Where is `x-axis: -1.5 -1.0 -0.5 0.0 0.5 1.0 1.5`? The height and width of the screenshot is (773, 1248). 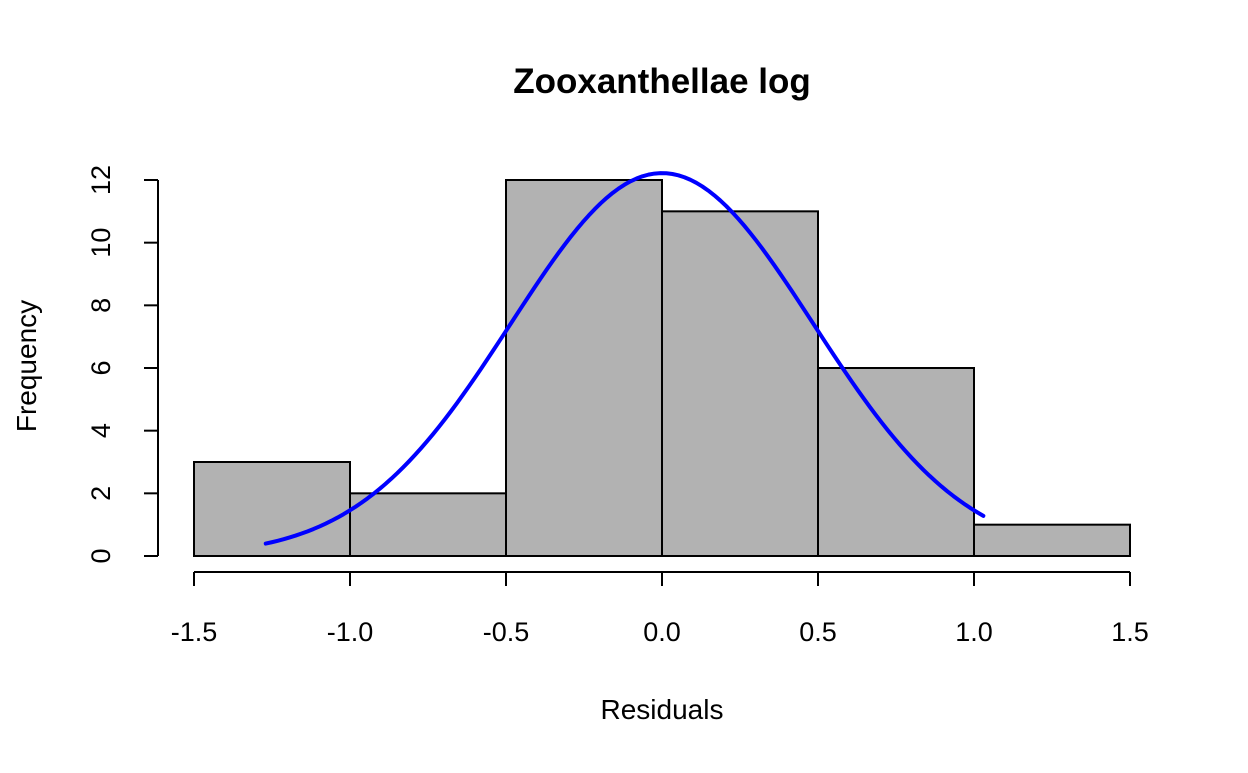
x-axis: -1.5 -1.0 -0.5 0.0 0.5 1.0 1.5 is located at coordinates (660, 609).